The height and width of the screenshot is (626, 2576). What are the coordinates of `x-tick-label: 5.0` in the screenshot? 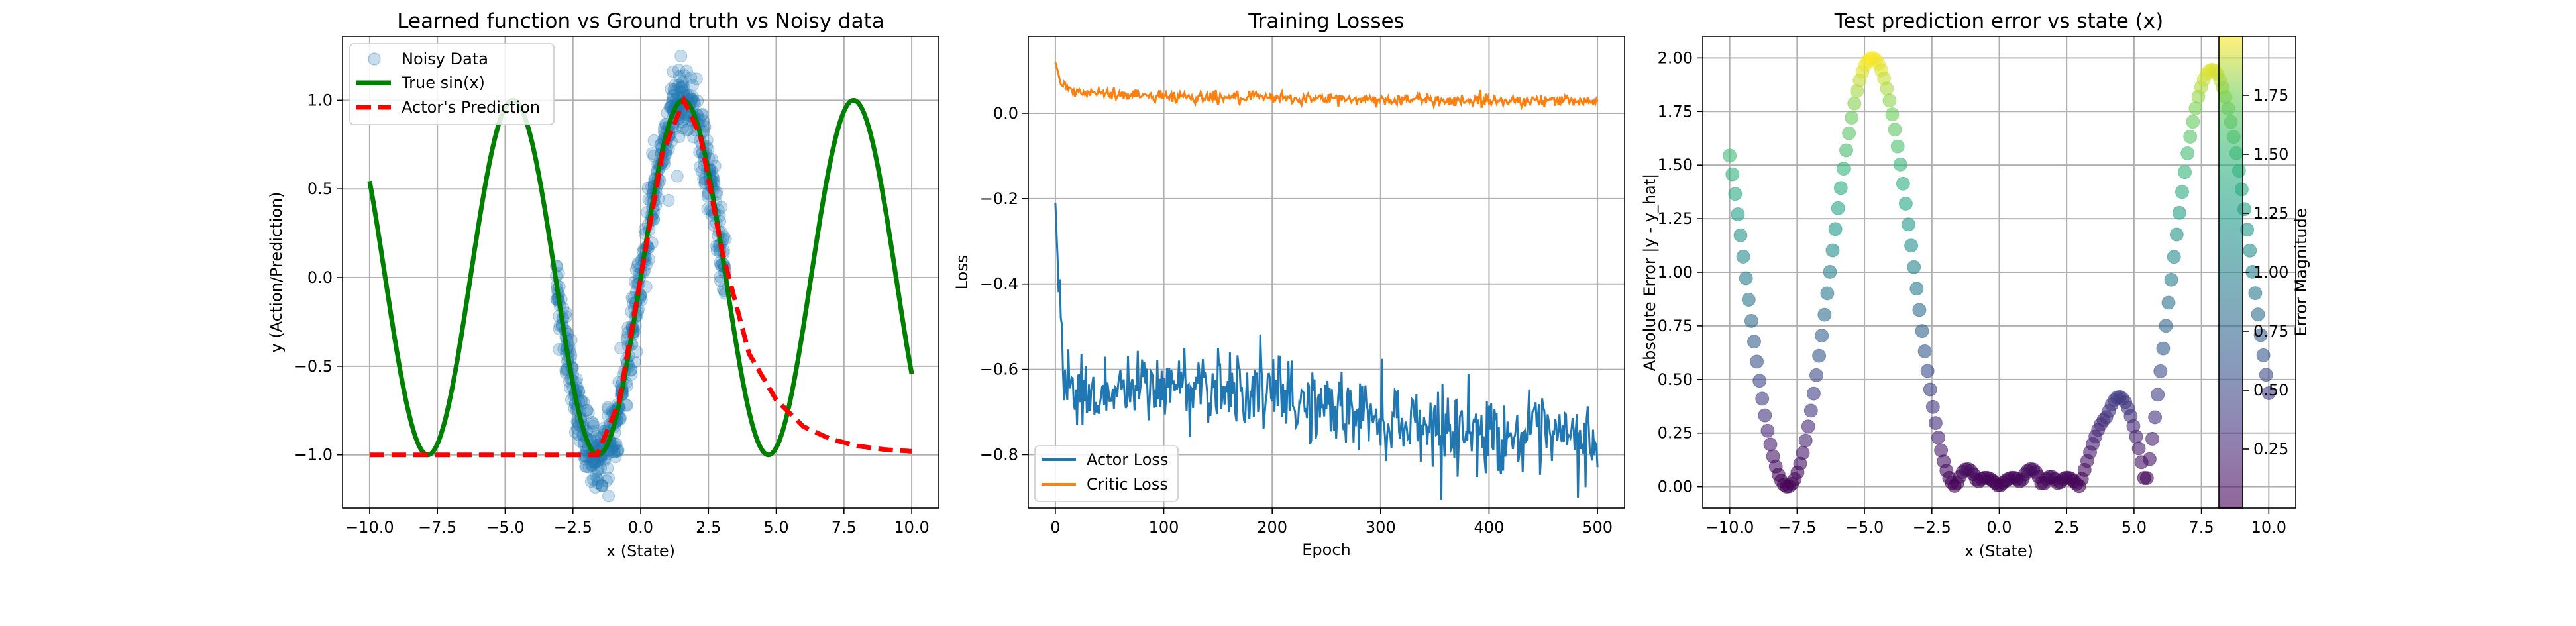 It's located at (776, 527).